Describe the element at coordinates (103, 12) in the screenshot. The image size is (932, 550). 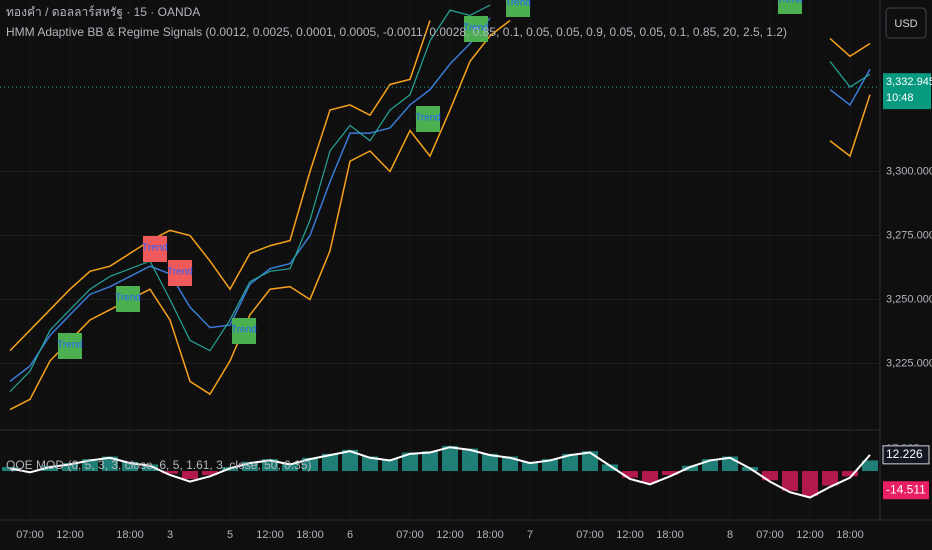
I see `symbol-title: ทองคำ / ดอลลาร์สหรัฐ · 15 · OANDA` at that location.